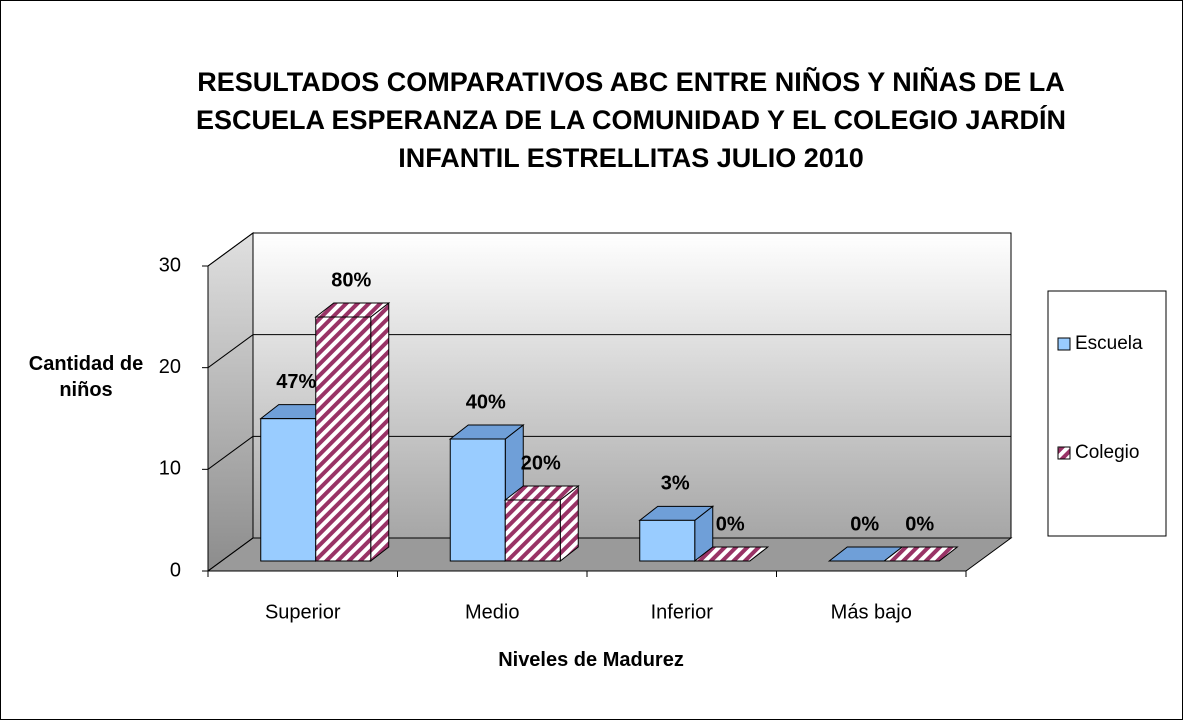 This screenshot has width=1183, height=720. What do you see at coordinates (230, 402) in the screenshot?
I see `left-wall` at bounding box center [230, 402].